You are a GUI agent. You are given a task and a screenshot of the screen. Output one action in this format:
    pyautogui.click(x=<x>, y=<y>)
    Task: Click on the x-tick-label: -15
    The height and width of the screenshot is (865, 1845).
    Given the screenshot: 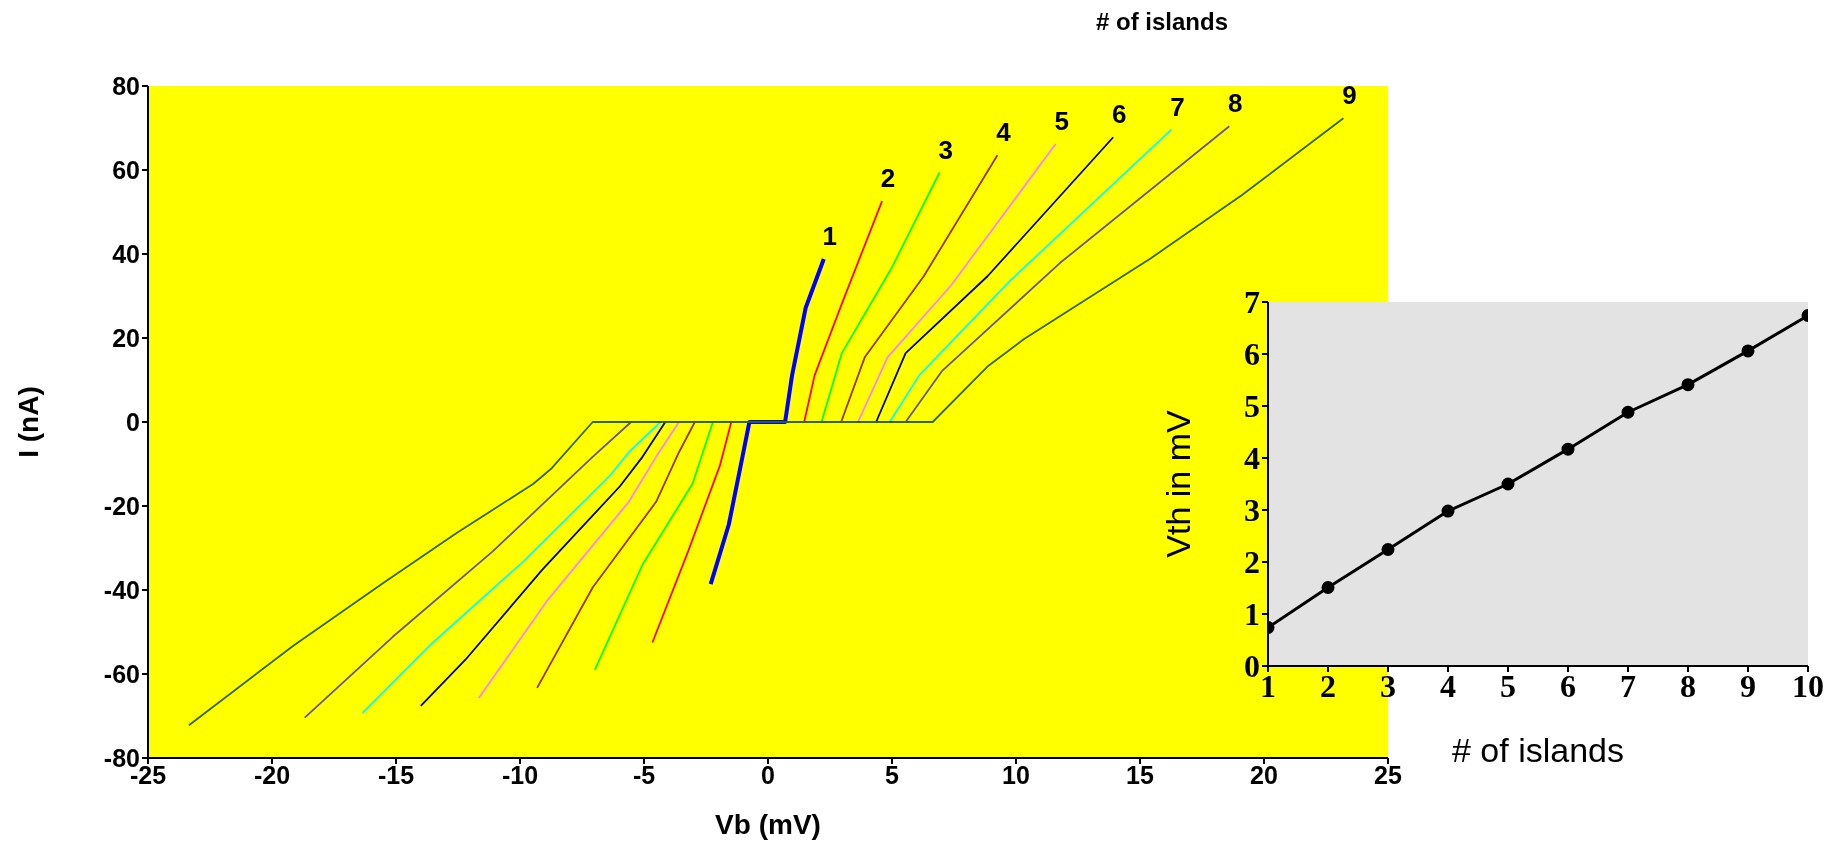 What is the action you would take?
    pyautogui.click(x=396, y=774)
    